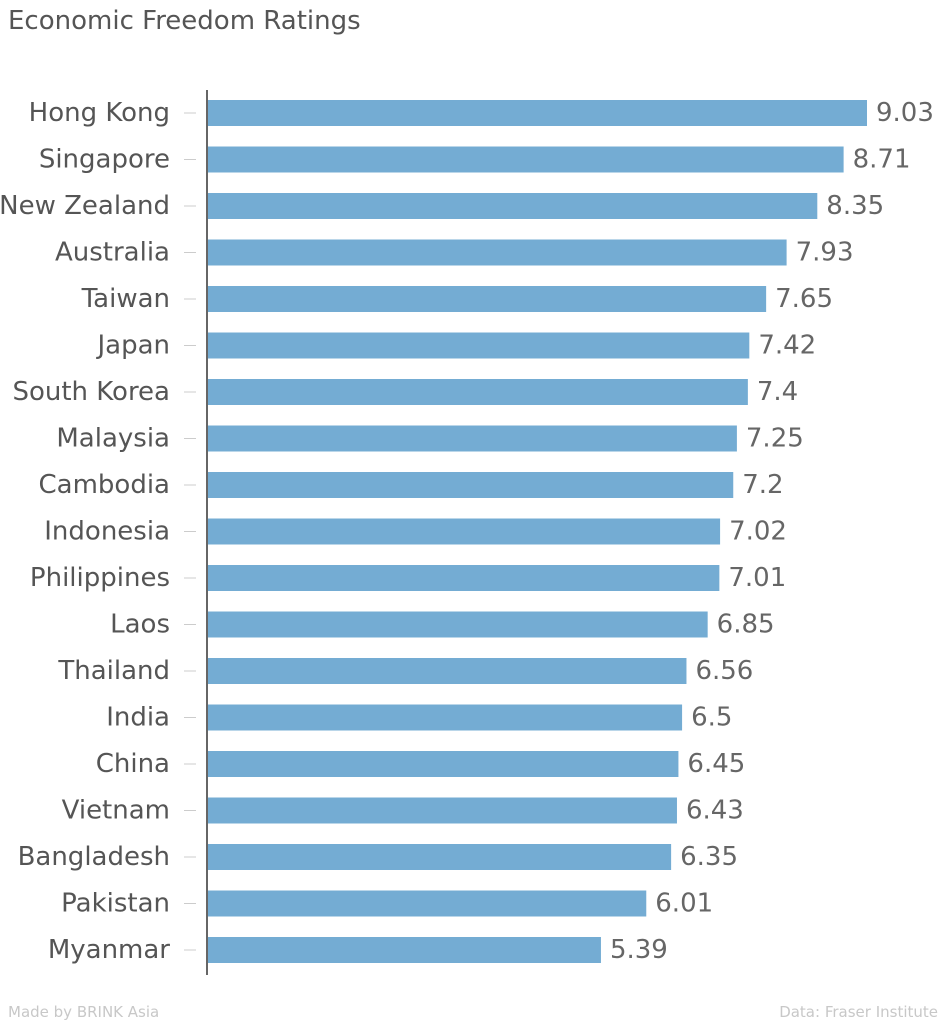 The image size is (946, 1024). What do you see at coordinates (855, 206) in the screenshot?
I see `value-label: 8.35` at bounding box center [855, 206].